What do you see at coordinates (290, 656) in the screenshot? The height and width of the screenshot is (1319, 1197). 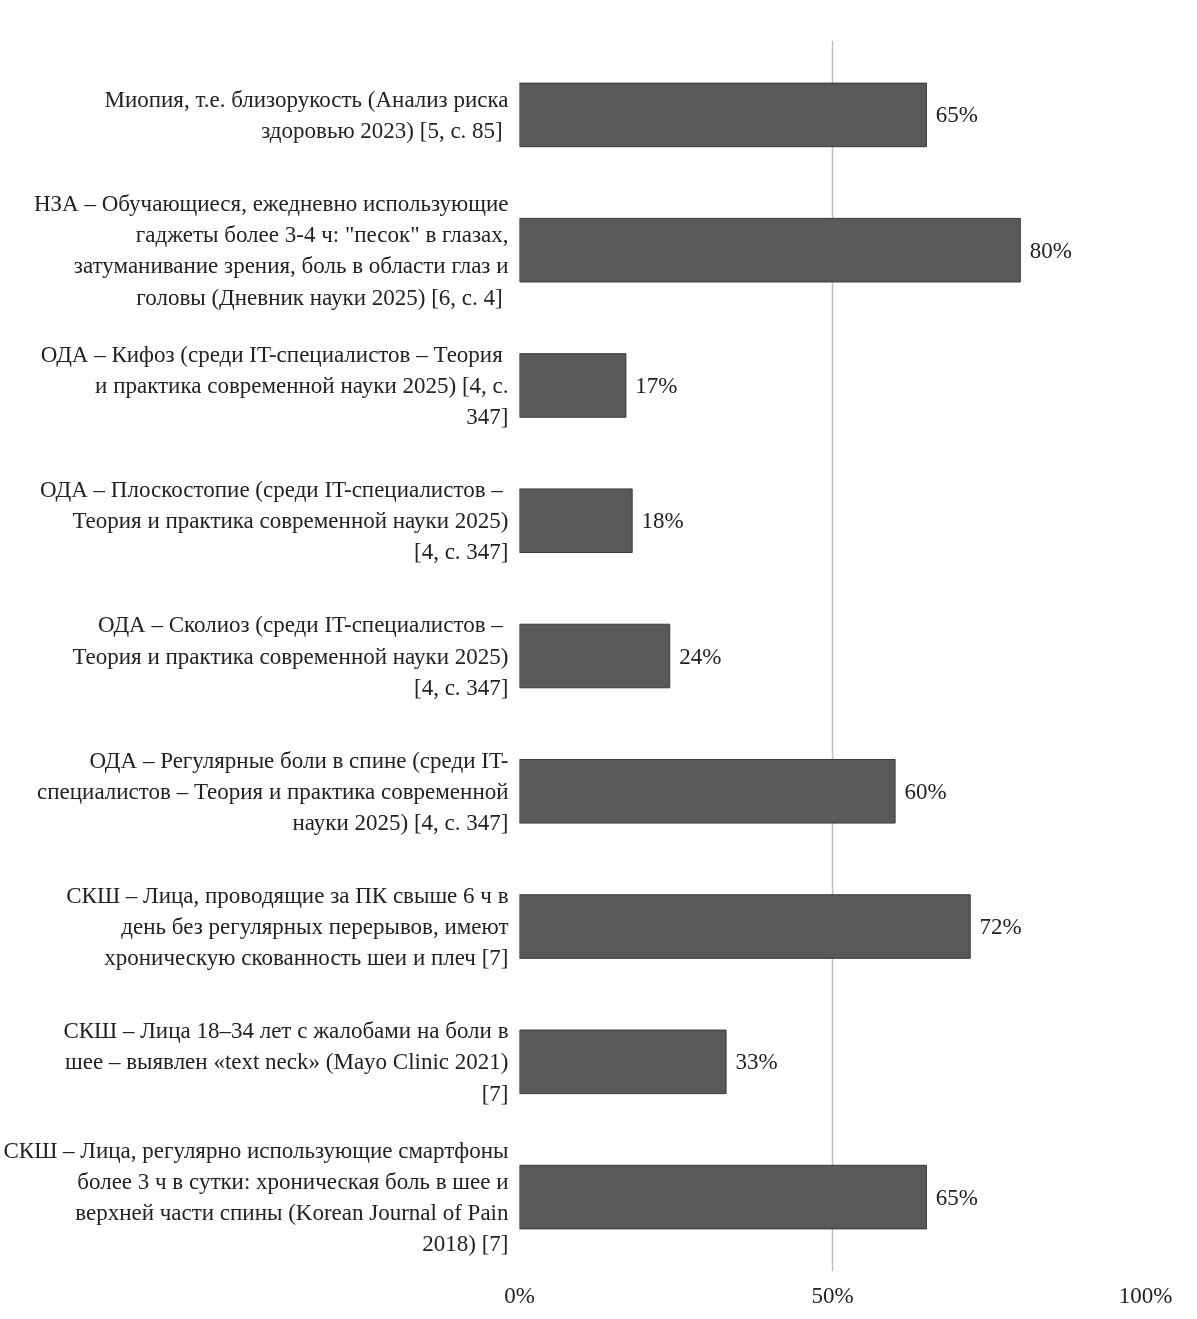 I see `y-tick-label: ОДА – Сколиоз (среди IT-специалистов – Теория и практика современной науки 2025) [4, с. 347]` at bounding box center [290, 656].